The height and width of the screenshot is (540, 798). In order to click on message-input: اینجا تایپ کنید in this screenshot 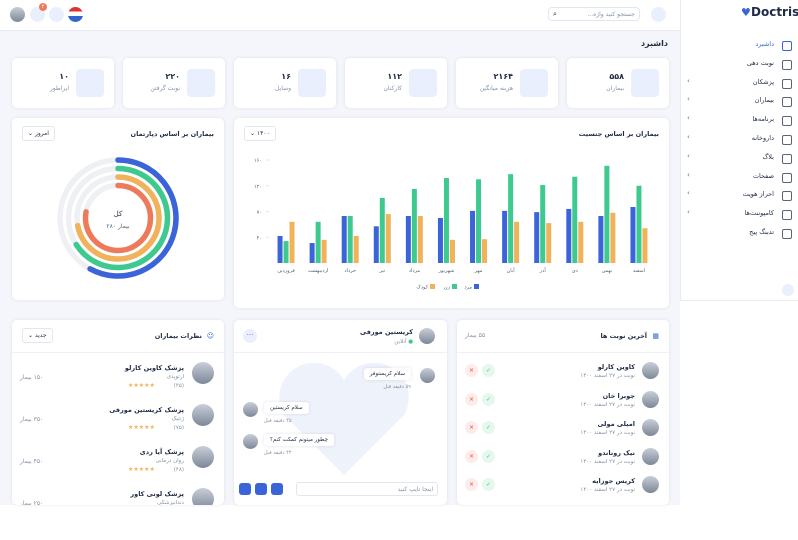, I will do `click(367, 489)`.